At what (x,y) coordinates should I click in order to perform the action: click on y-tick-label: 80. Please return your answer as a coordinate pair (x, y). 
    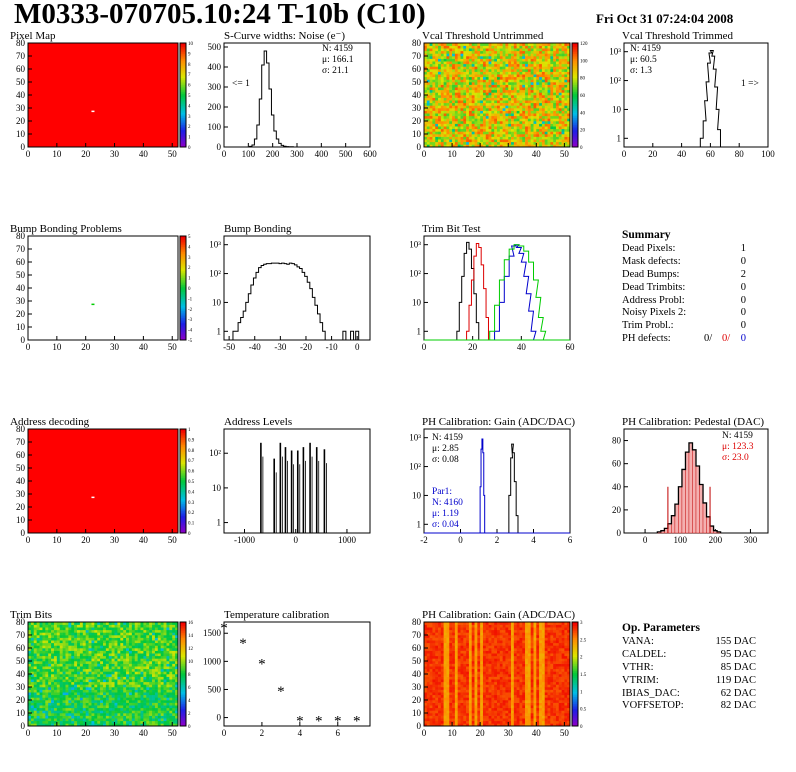
    Looking at the image, I should click on (417, 43).